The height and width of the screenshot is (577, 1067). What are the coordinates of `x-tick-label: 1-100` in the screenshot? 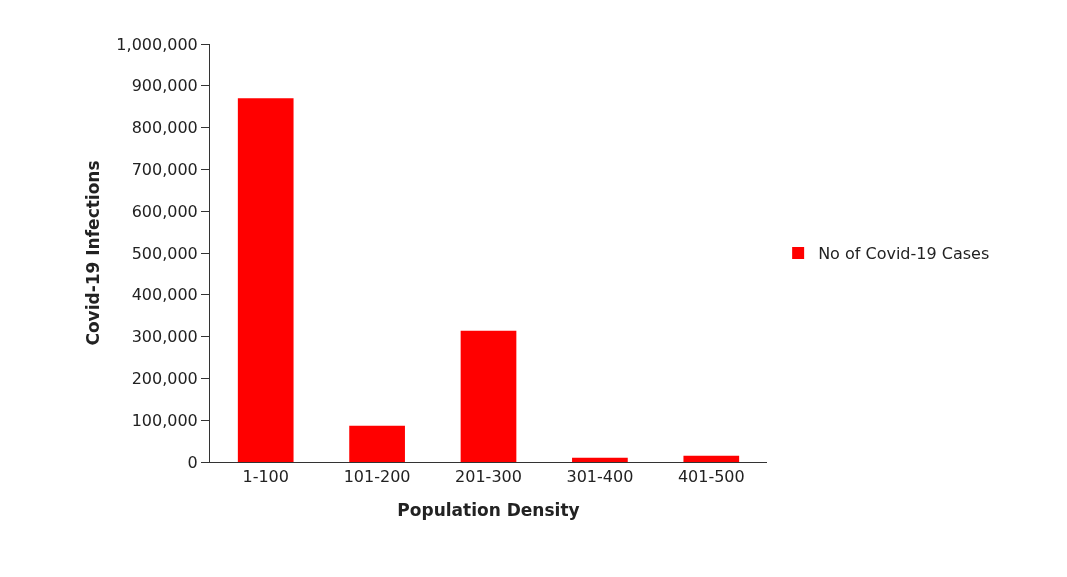 It's located at (265, 477).